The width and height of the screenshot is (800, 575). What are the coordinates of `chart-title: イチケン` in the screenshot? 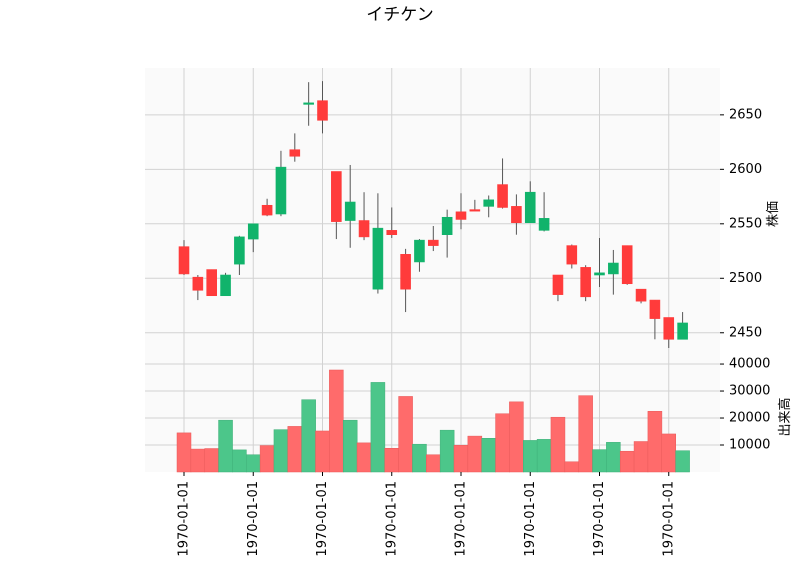 It's located at (400, 15).